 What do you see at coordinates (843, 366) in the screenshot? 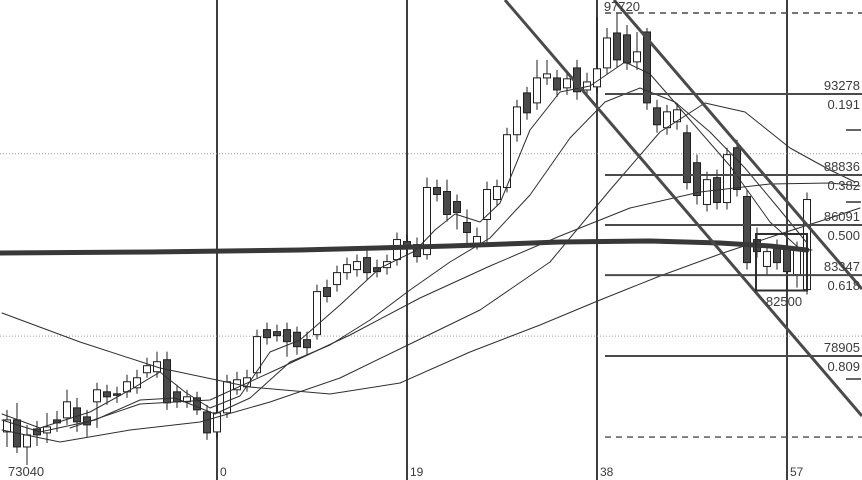
I see `fib-ratio-label: 0.809` at bounding box center [843, 366].